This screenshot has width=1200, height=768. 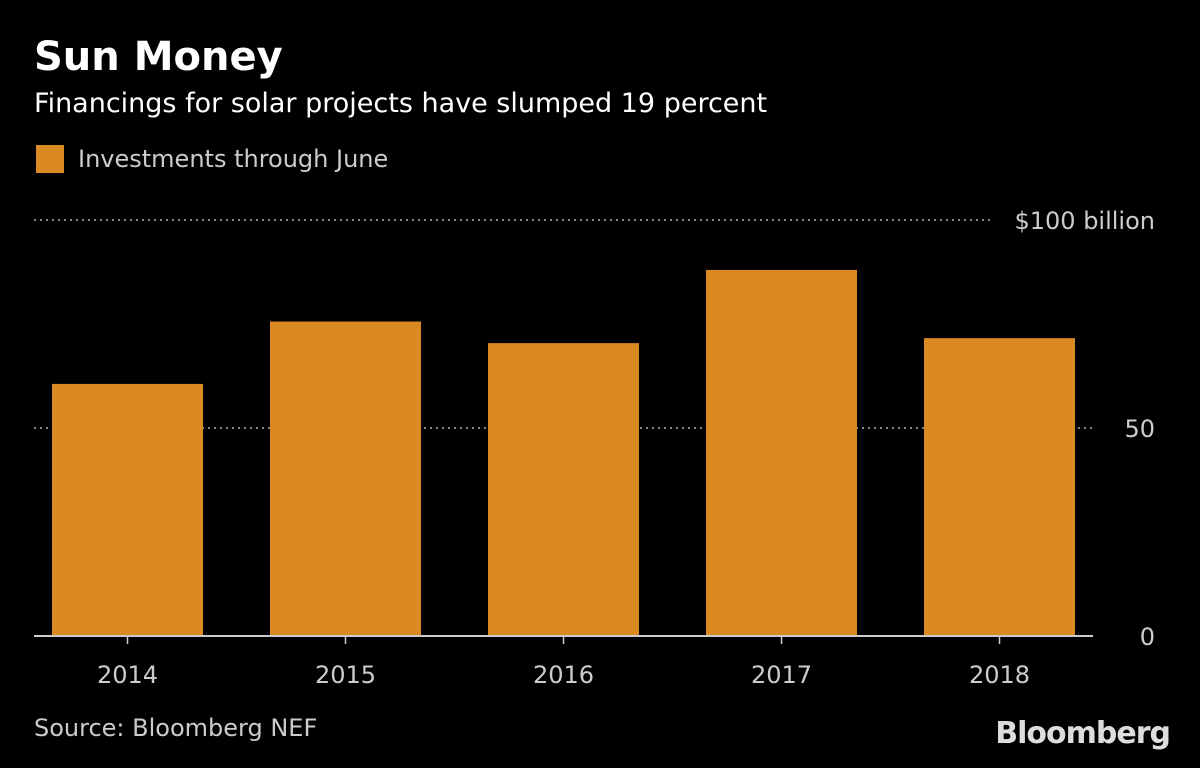 What do you see at coordinates (781, 675) in the screenshot?
I see `x-tick-label: 2017` at bounding box center [781, 675].